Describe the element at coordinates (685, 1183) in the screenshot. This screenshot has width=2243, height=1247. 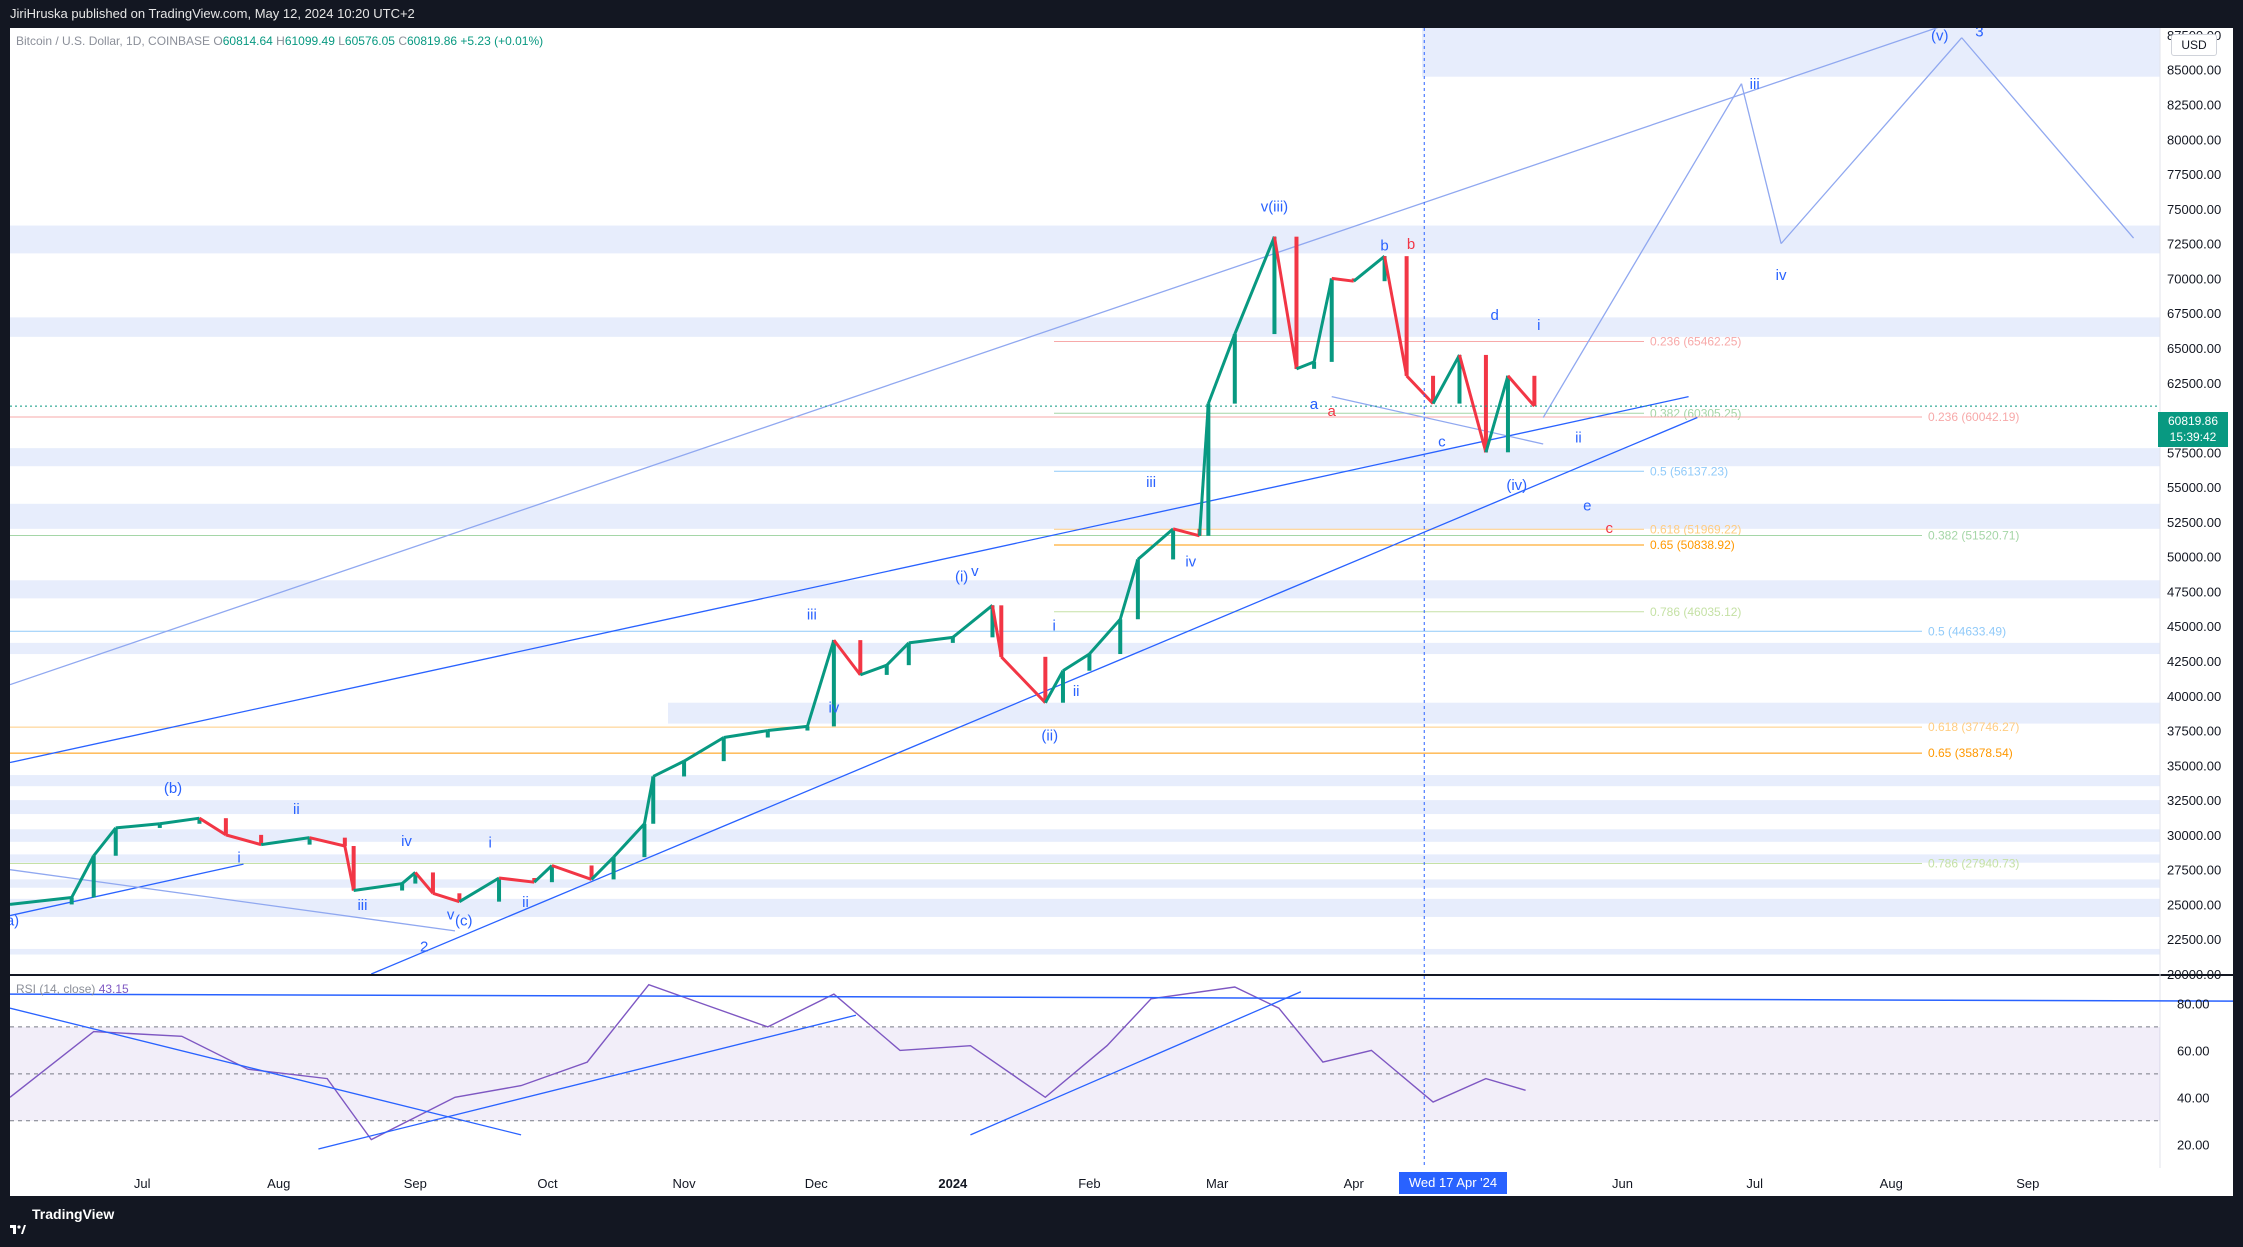
I see `x-tick-label: Nov` at that location.